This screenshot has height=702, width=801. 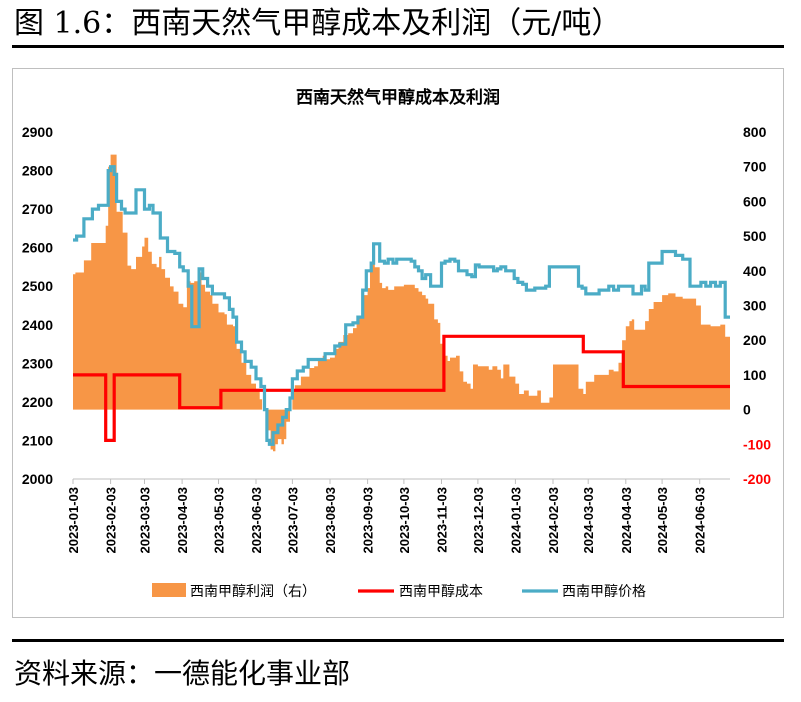 I want to click on x-tick-label: 2023-11-03, so click(x=442, y=520).